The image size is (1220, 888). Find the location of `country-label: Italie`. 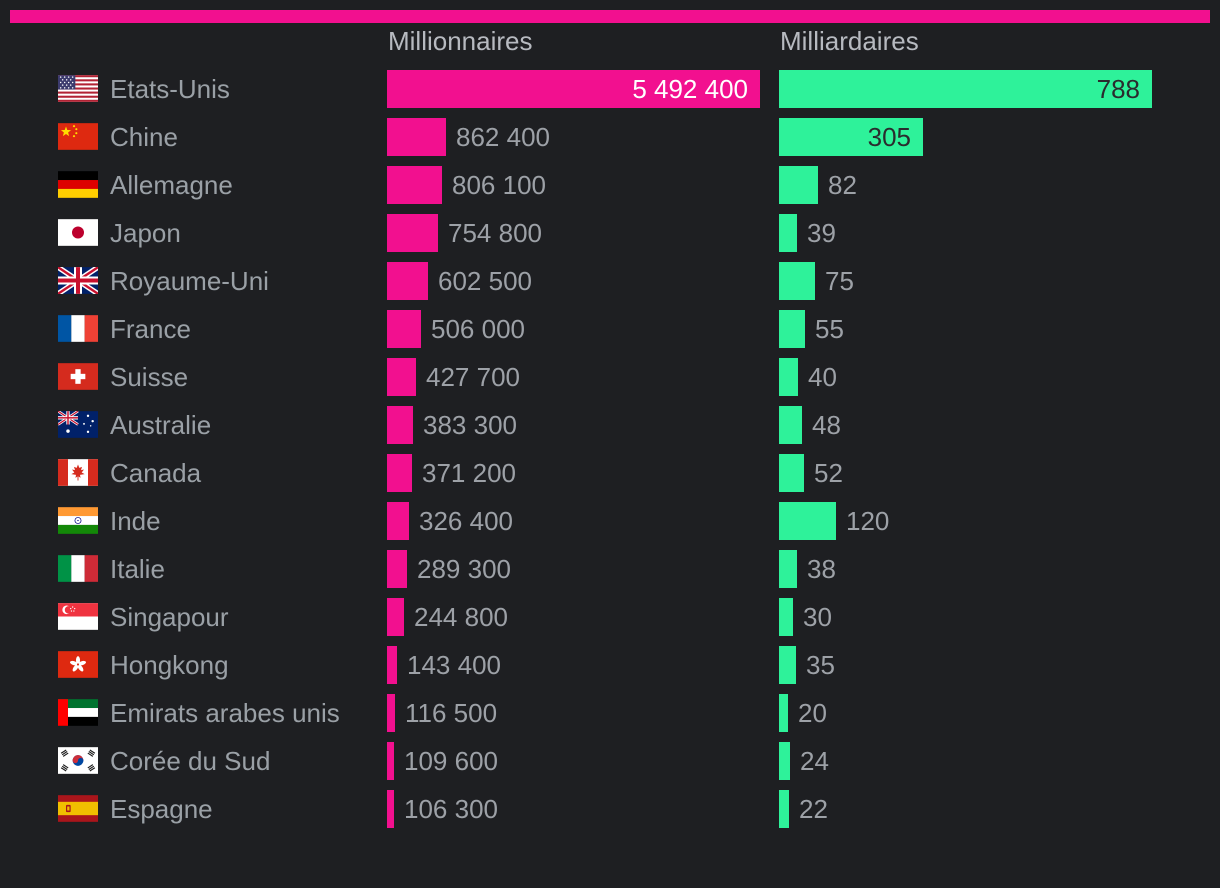

country-label: Italie is located at coordinates (137, 569).